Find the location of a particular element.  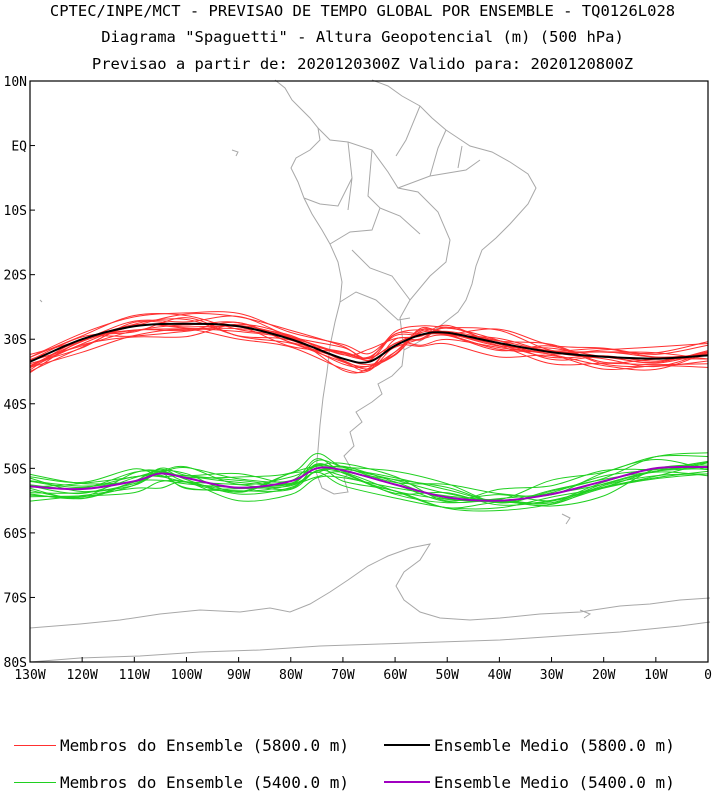

legend-item: Membros do Ensemble (5800.0 m) is located at coordinates (181, 745).